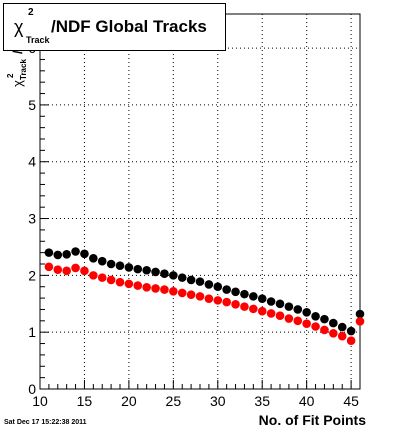 The height and width of the screenshot is (433, 400). Describe the element at coordinates (17, 83) in the screenshot. I see `y-label-chi: χ` at that location.